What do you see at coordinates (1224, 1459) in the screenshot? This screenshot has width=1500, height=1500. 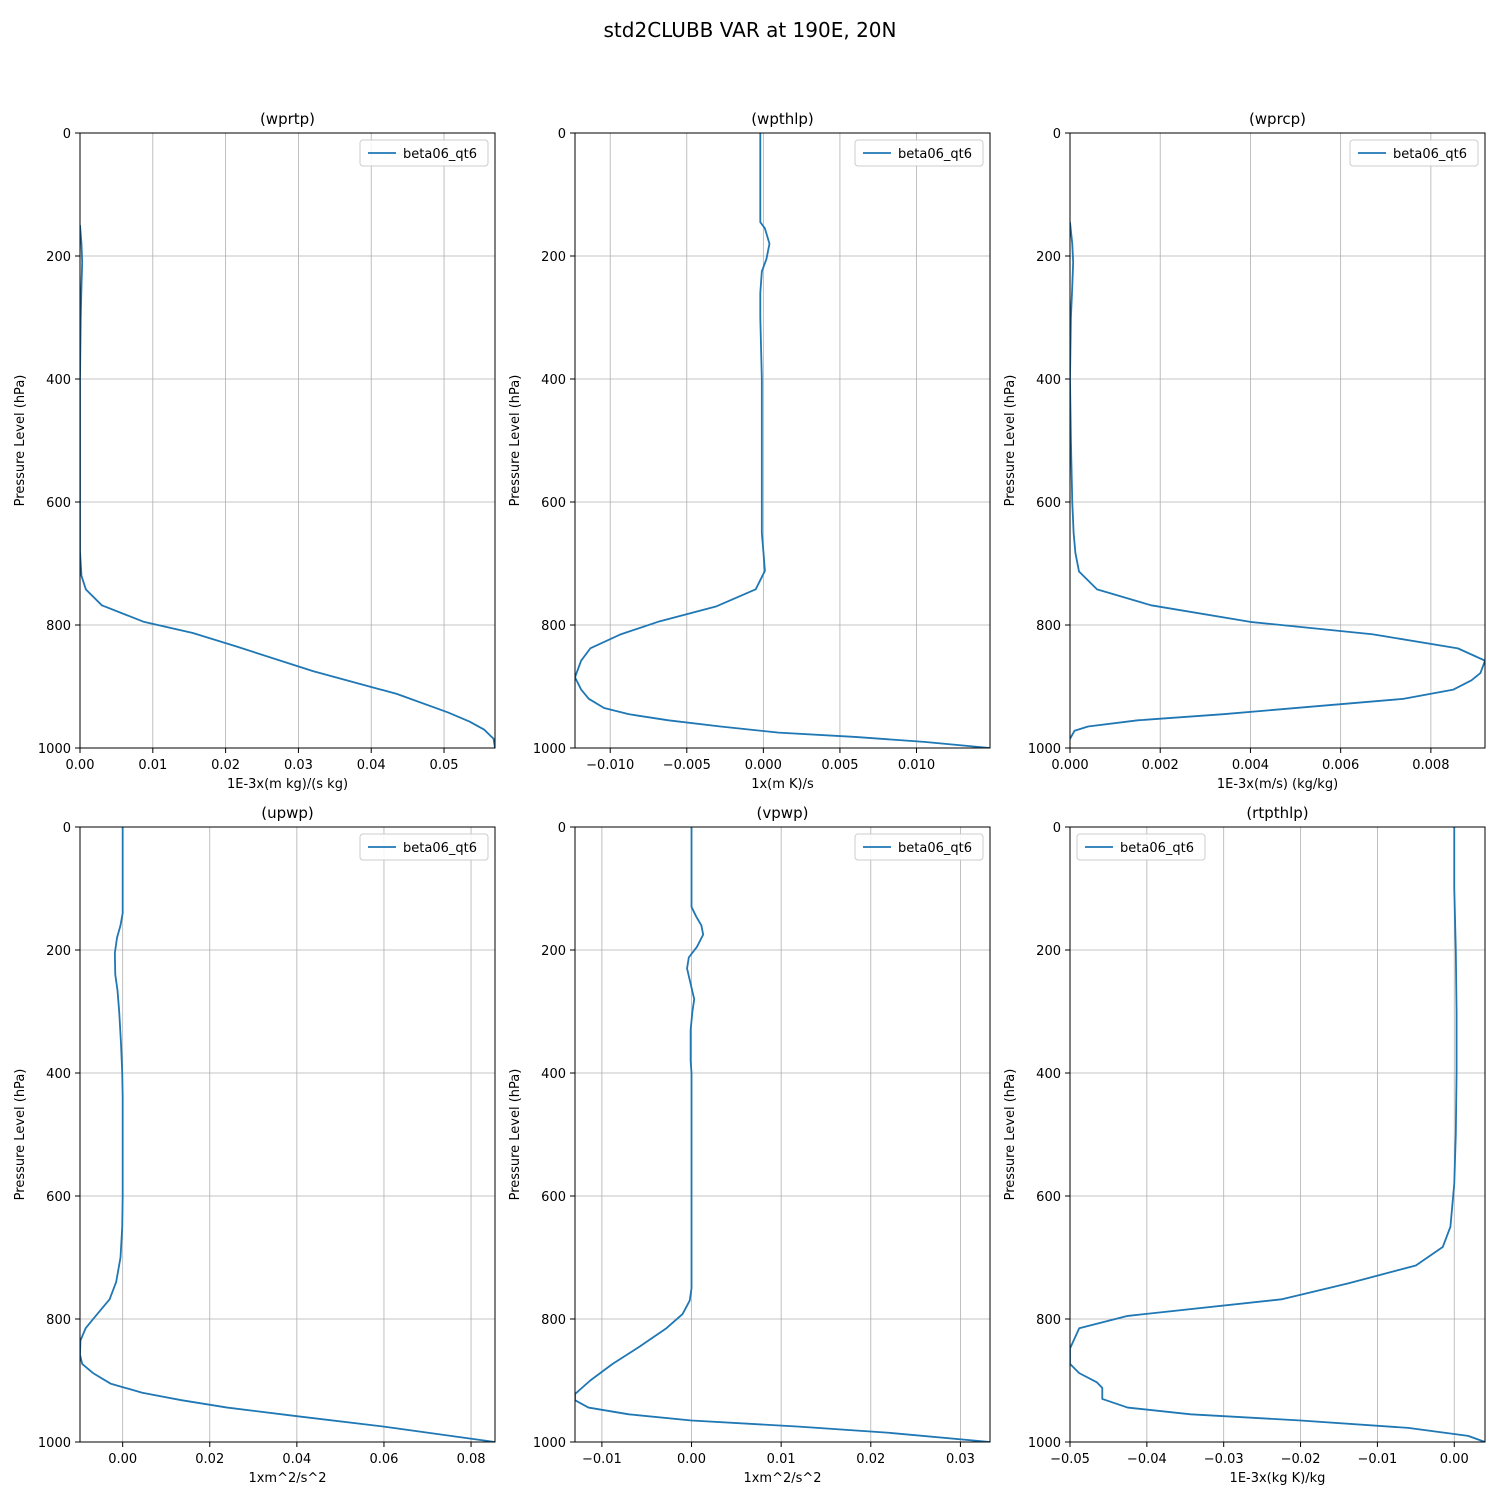 I see `x-tick-label: −0.03` at bounding box center [1224, 1459].